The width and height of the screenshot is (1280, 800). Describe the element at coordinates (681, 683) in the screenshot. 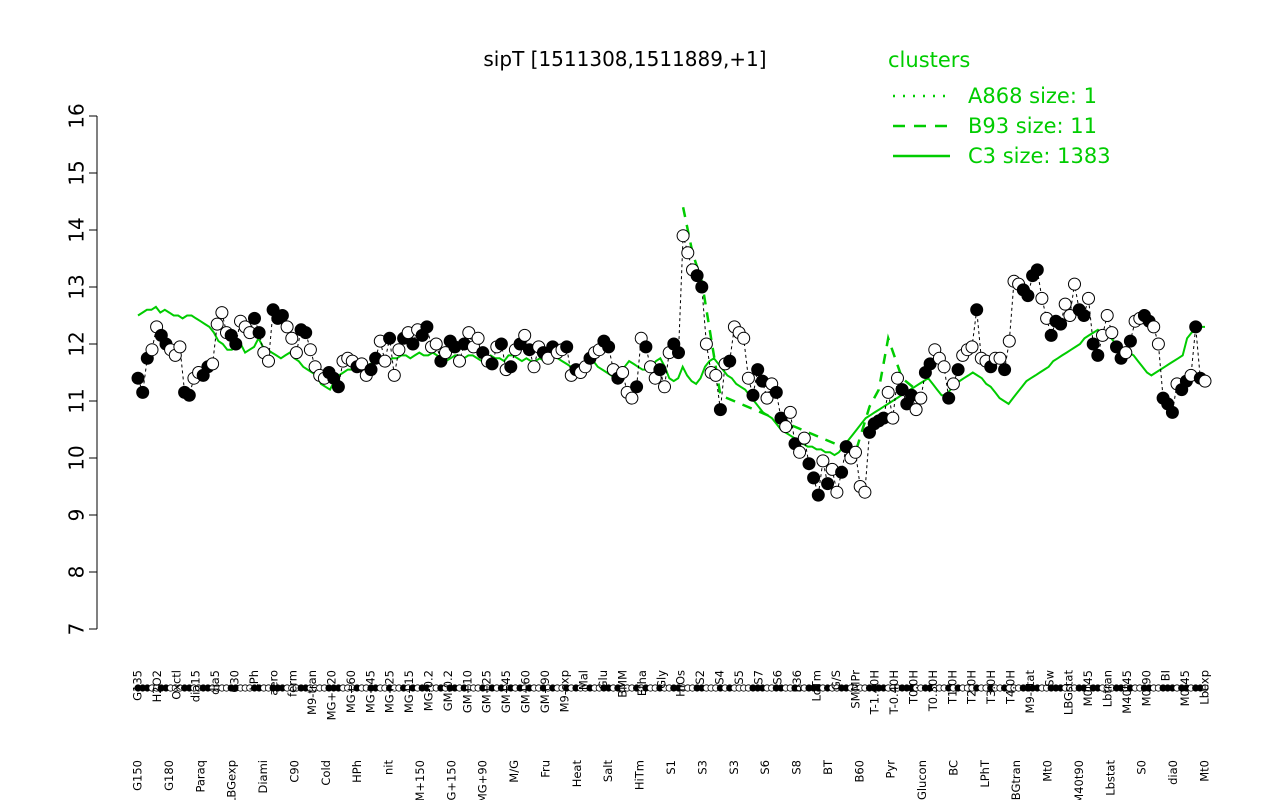

I see `x-tick-label-upper: HiOs` at that location.